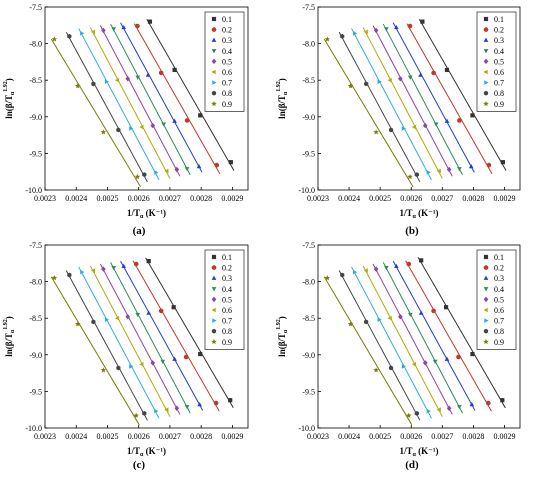  What do you see at coordinates (449, 99) in the screenshot?
I see `fit-line-series-0.2` at bounding box center [449, 99].